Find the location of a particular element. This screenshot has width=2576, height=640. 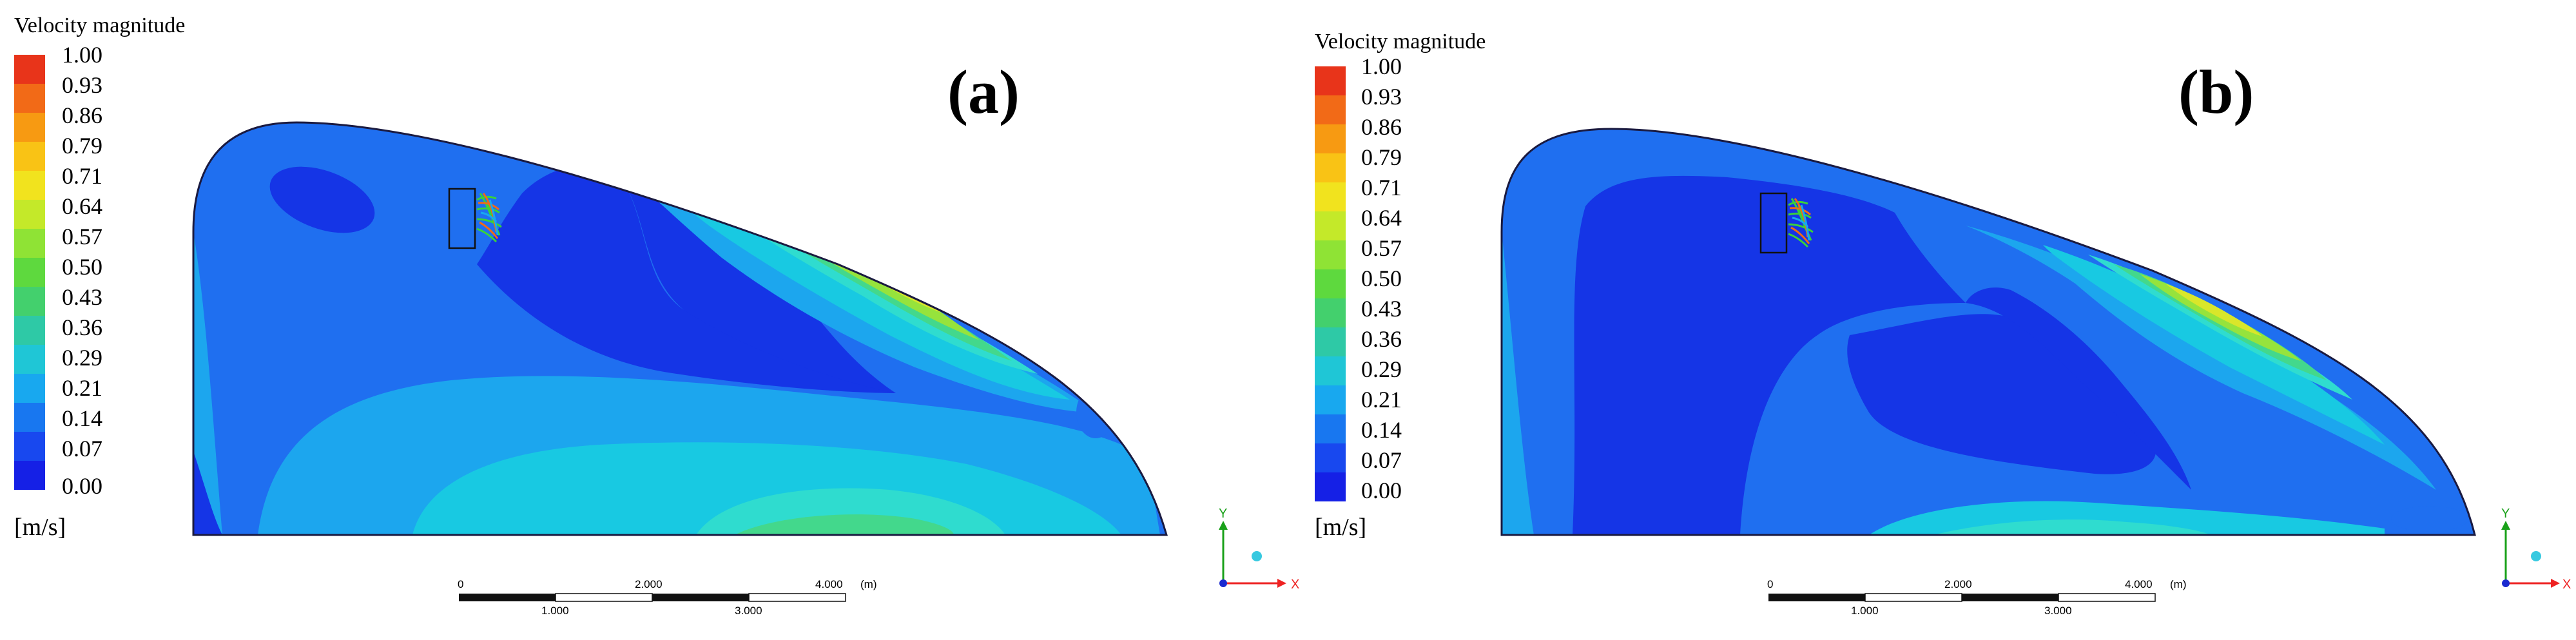

view-sphere-icon is located at coordinates (1257, 556).